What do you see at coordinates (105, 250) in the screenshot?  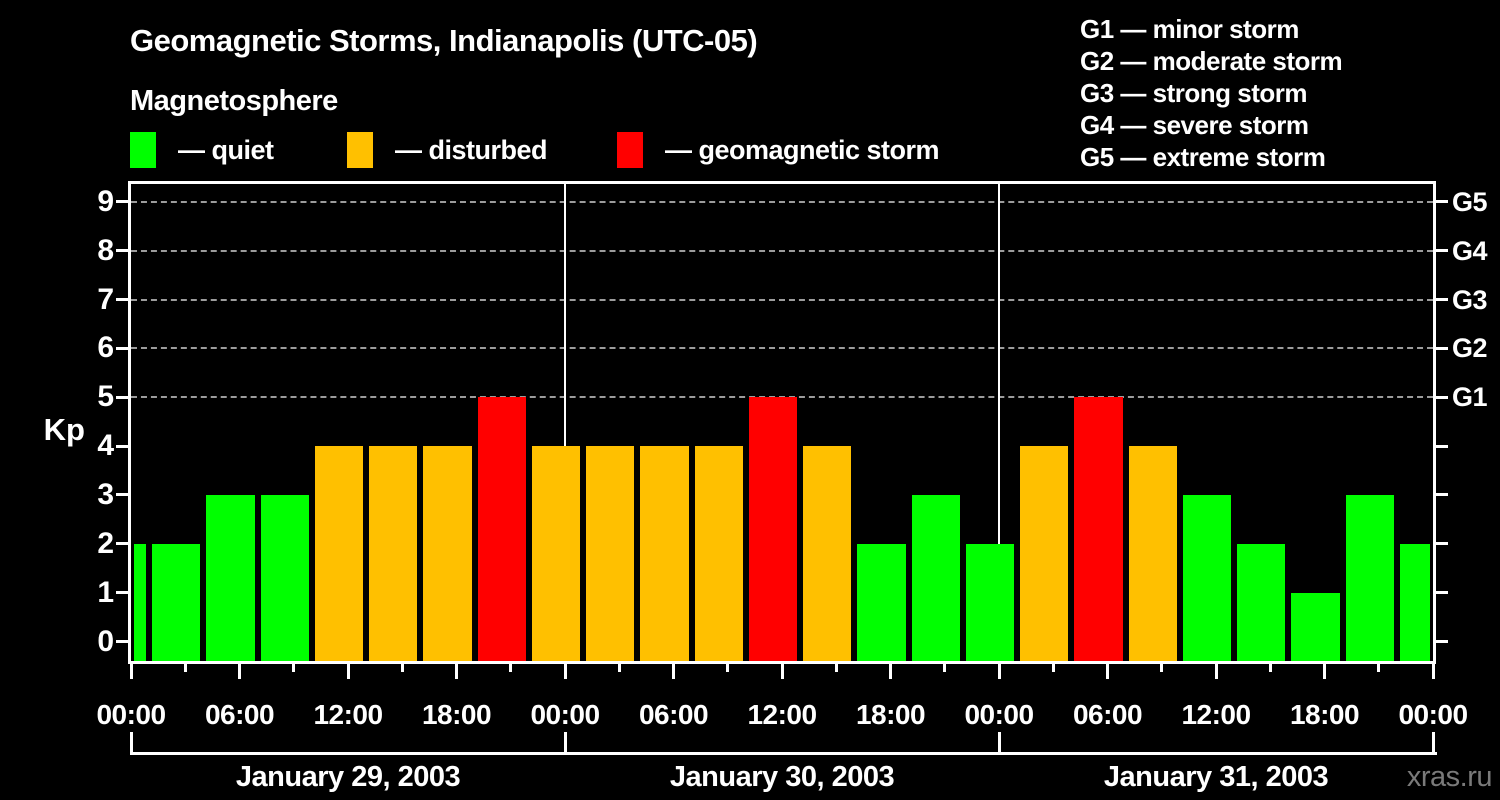 I see `y-tick-label: 8` at bounding box center [105, 250].